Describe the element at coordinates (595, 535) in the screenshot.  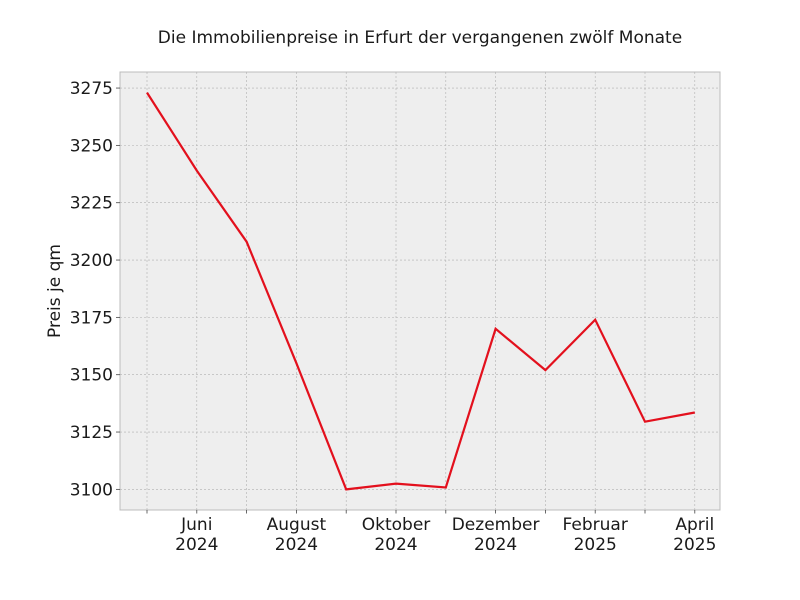
I see `x-tick-label: Februar 2025` at that location.